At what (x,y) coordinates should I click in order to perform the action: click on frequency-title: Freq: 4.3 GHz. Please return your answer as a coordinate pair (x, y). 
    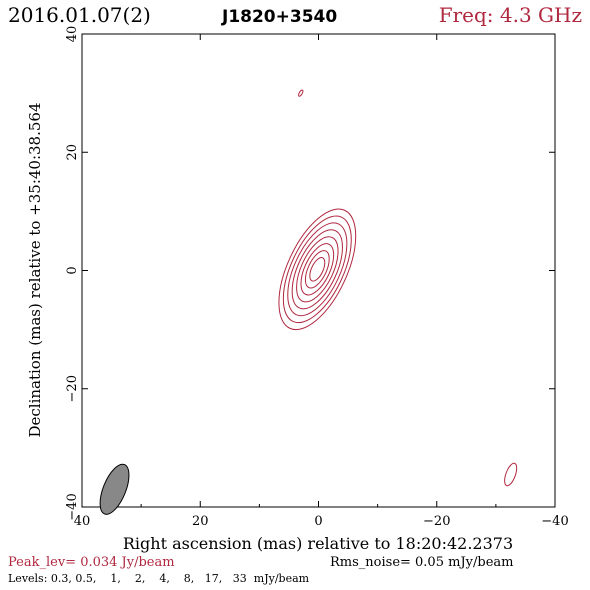
    Looking at the image, I should click on (510, 15).